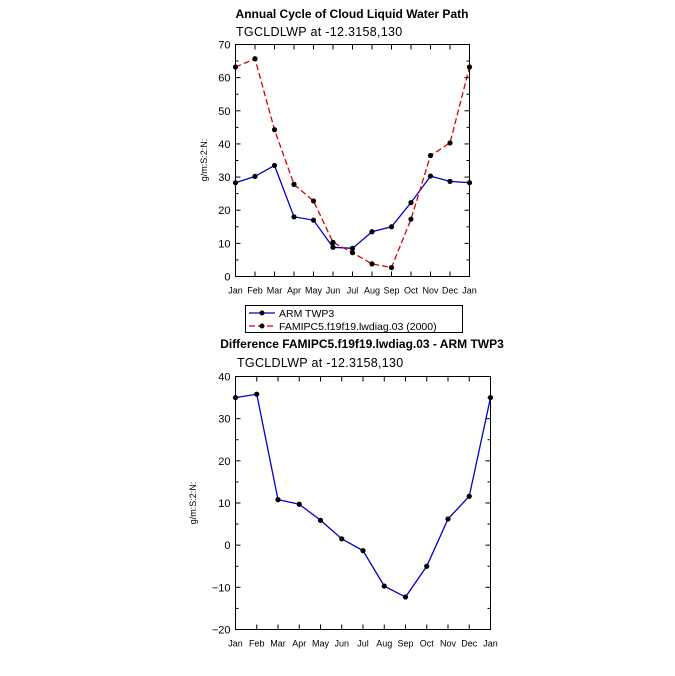 The image size is (675, 676). Describe the element at coordinates (221, 588) in the screenshot. I see `y-tick-label: −10` at that location.